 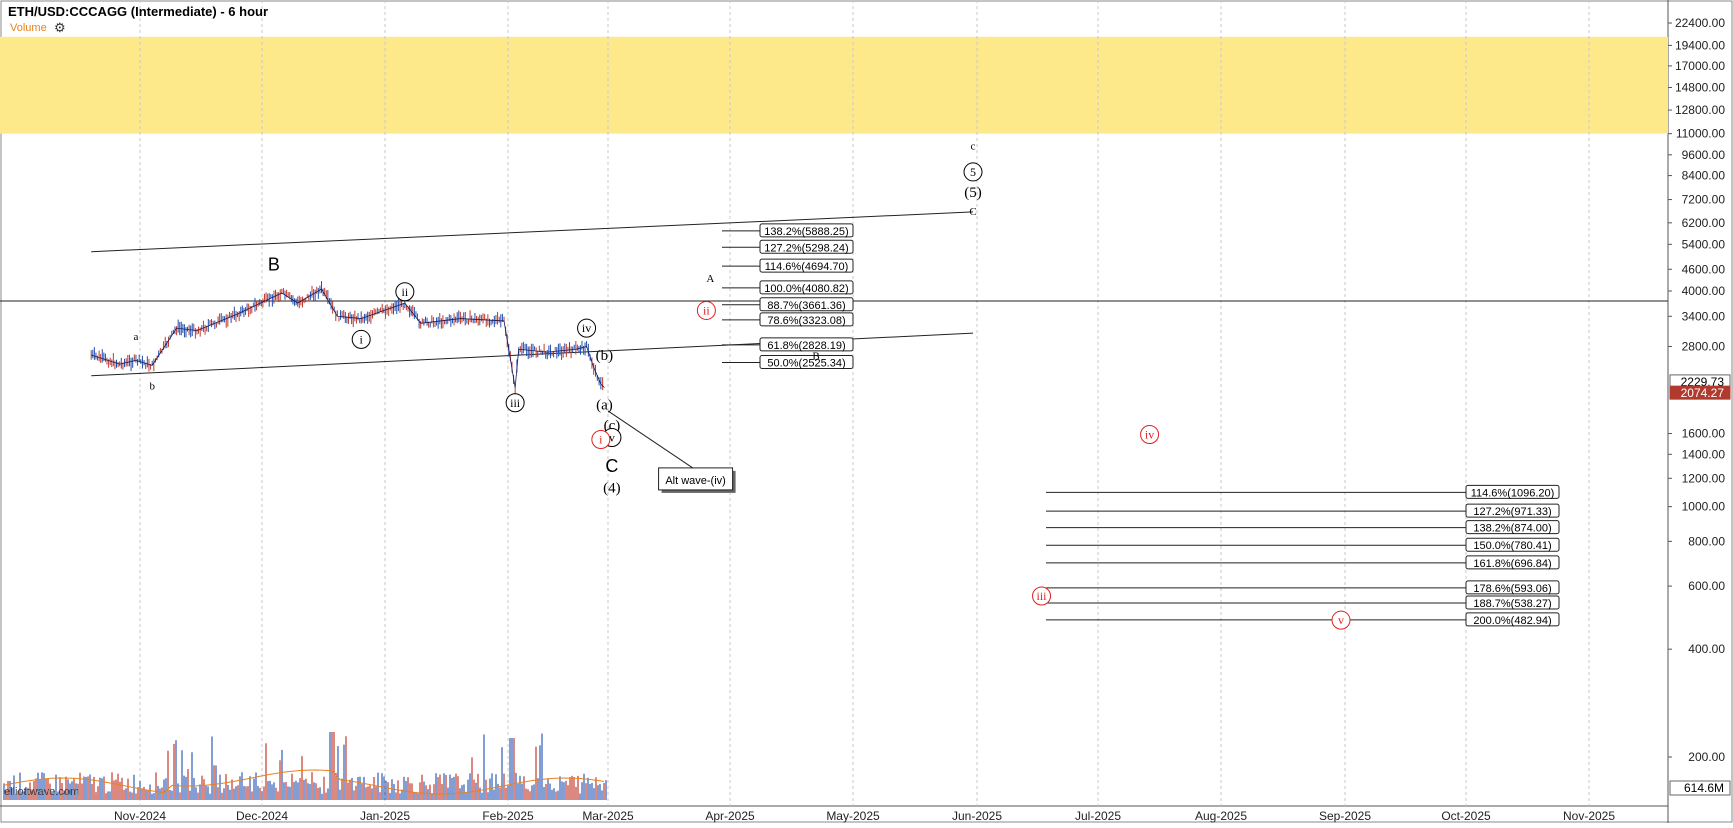 I want to click on y-tick-label: 3400.00, so click(x=1704, y=316).